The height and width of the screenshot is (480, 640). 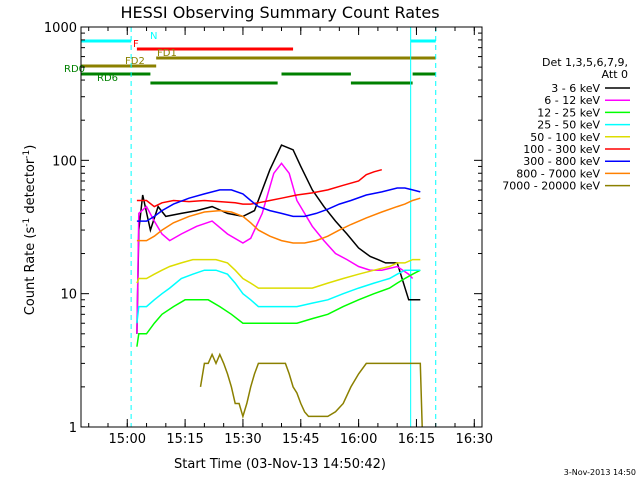 What do you see at coordinates (73, 428) in the screenshot?
I see `y-tick-label: 1` at bounding box center [73, 428].